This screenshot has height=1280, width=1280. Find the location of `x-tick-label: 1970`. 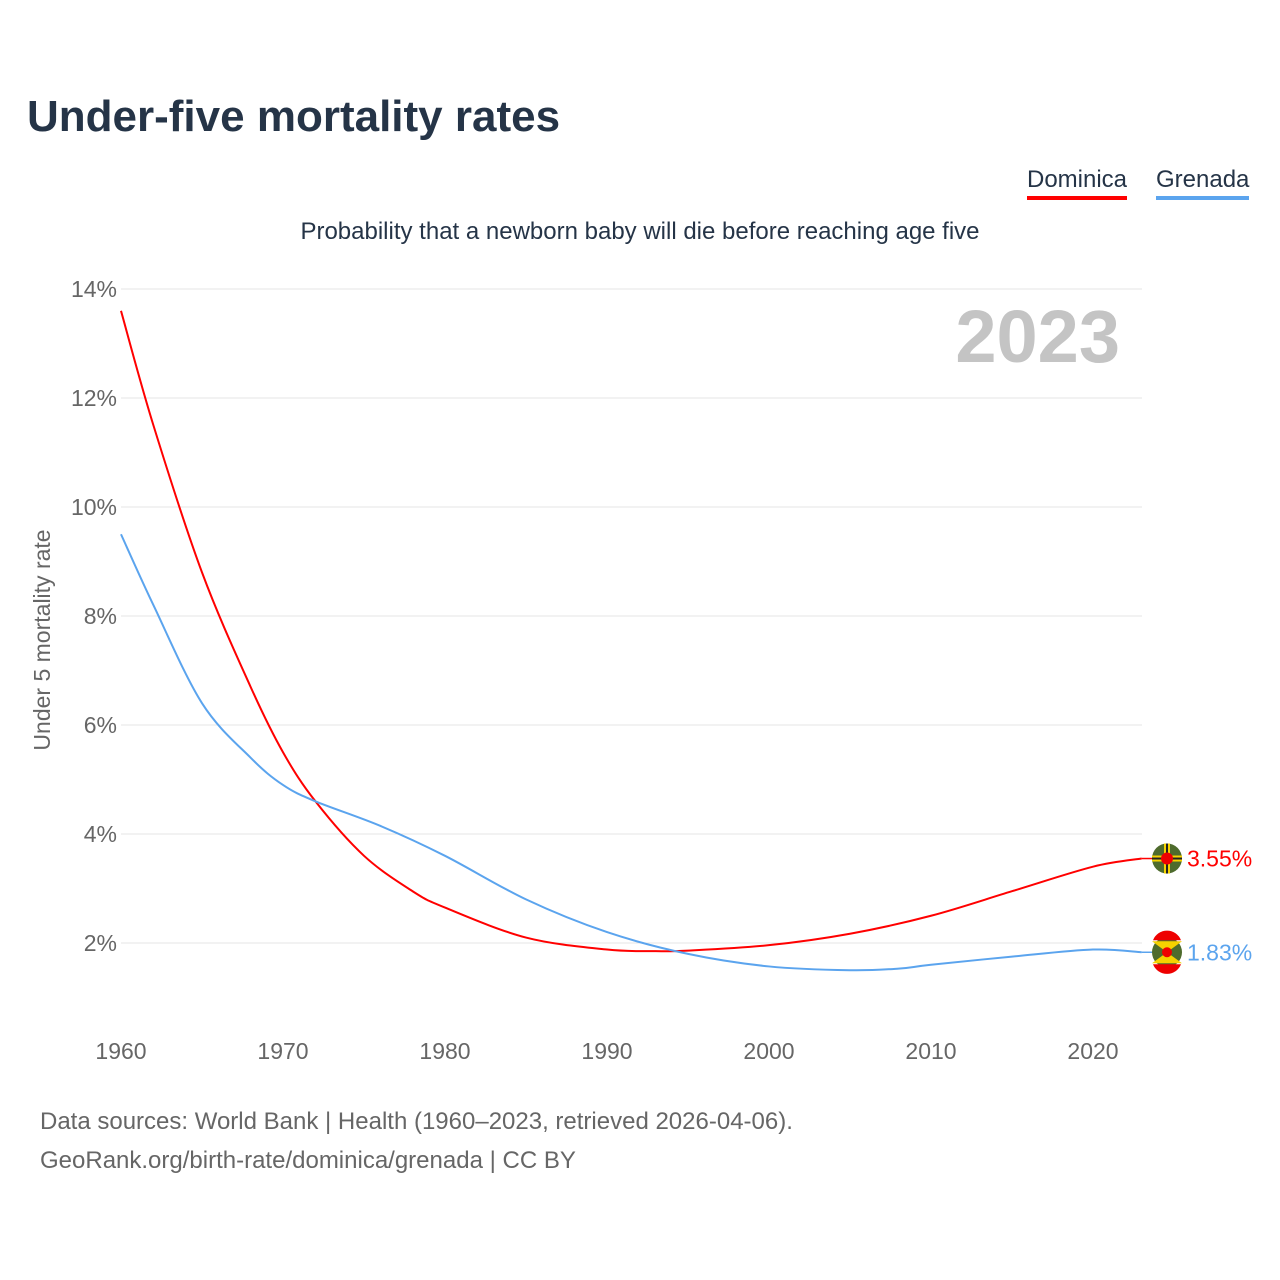

x-tick-label: 1970 is located at coordinates (282, 1051).